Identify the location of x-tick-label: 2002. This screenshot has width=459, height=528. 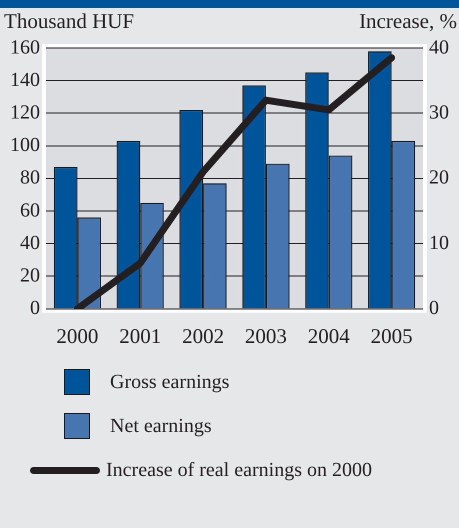
(203, 336).